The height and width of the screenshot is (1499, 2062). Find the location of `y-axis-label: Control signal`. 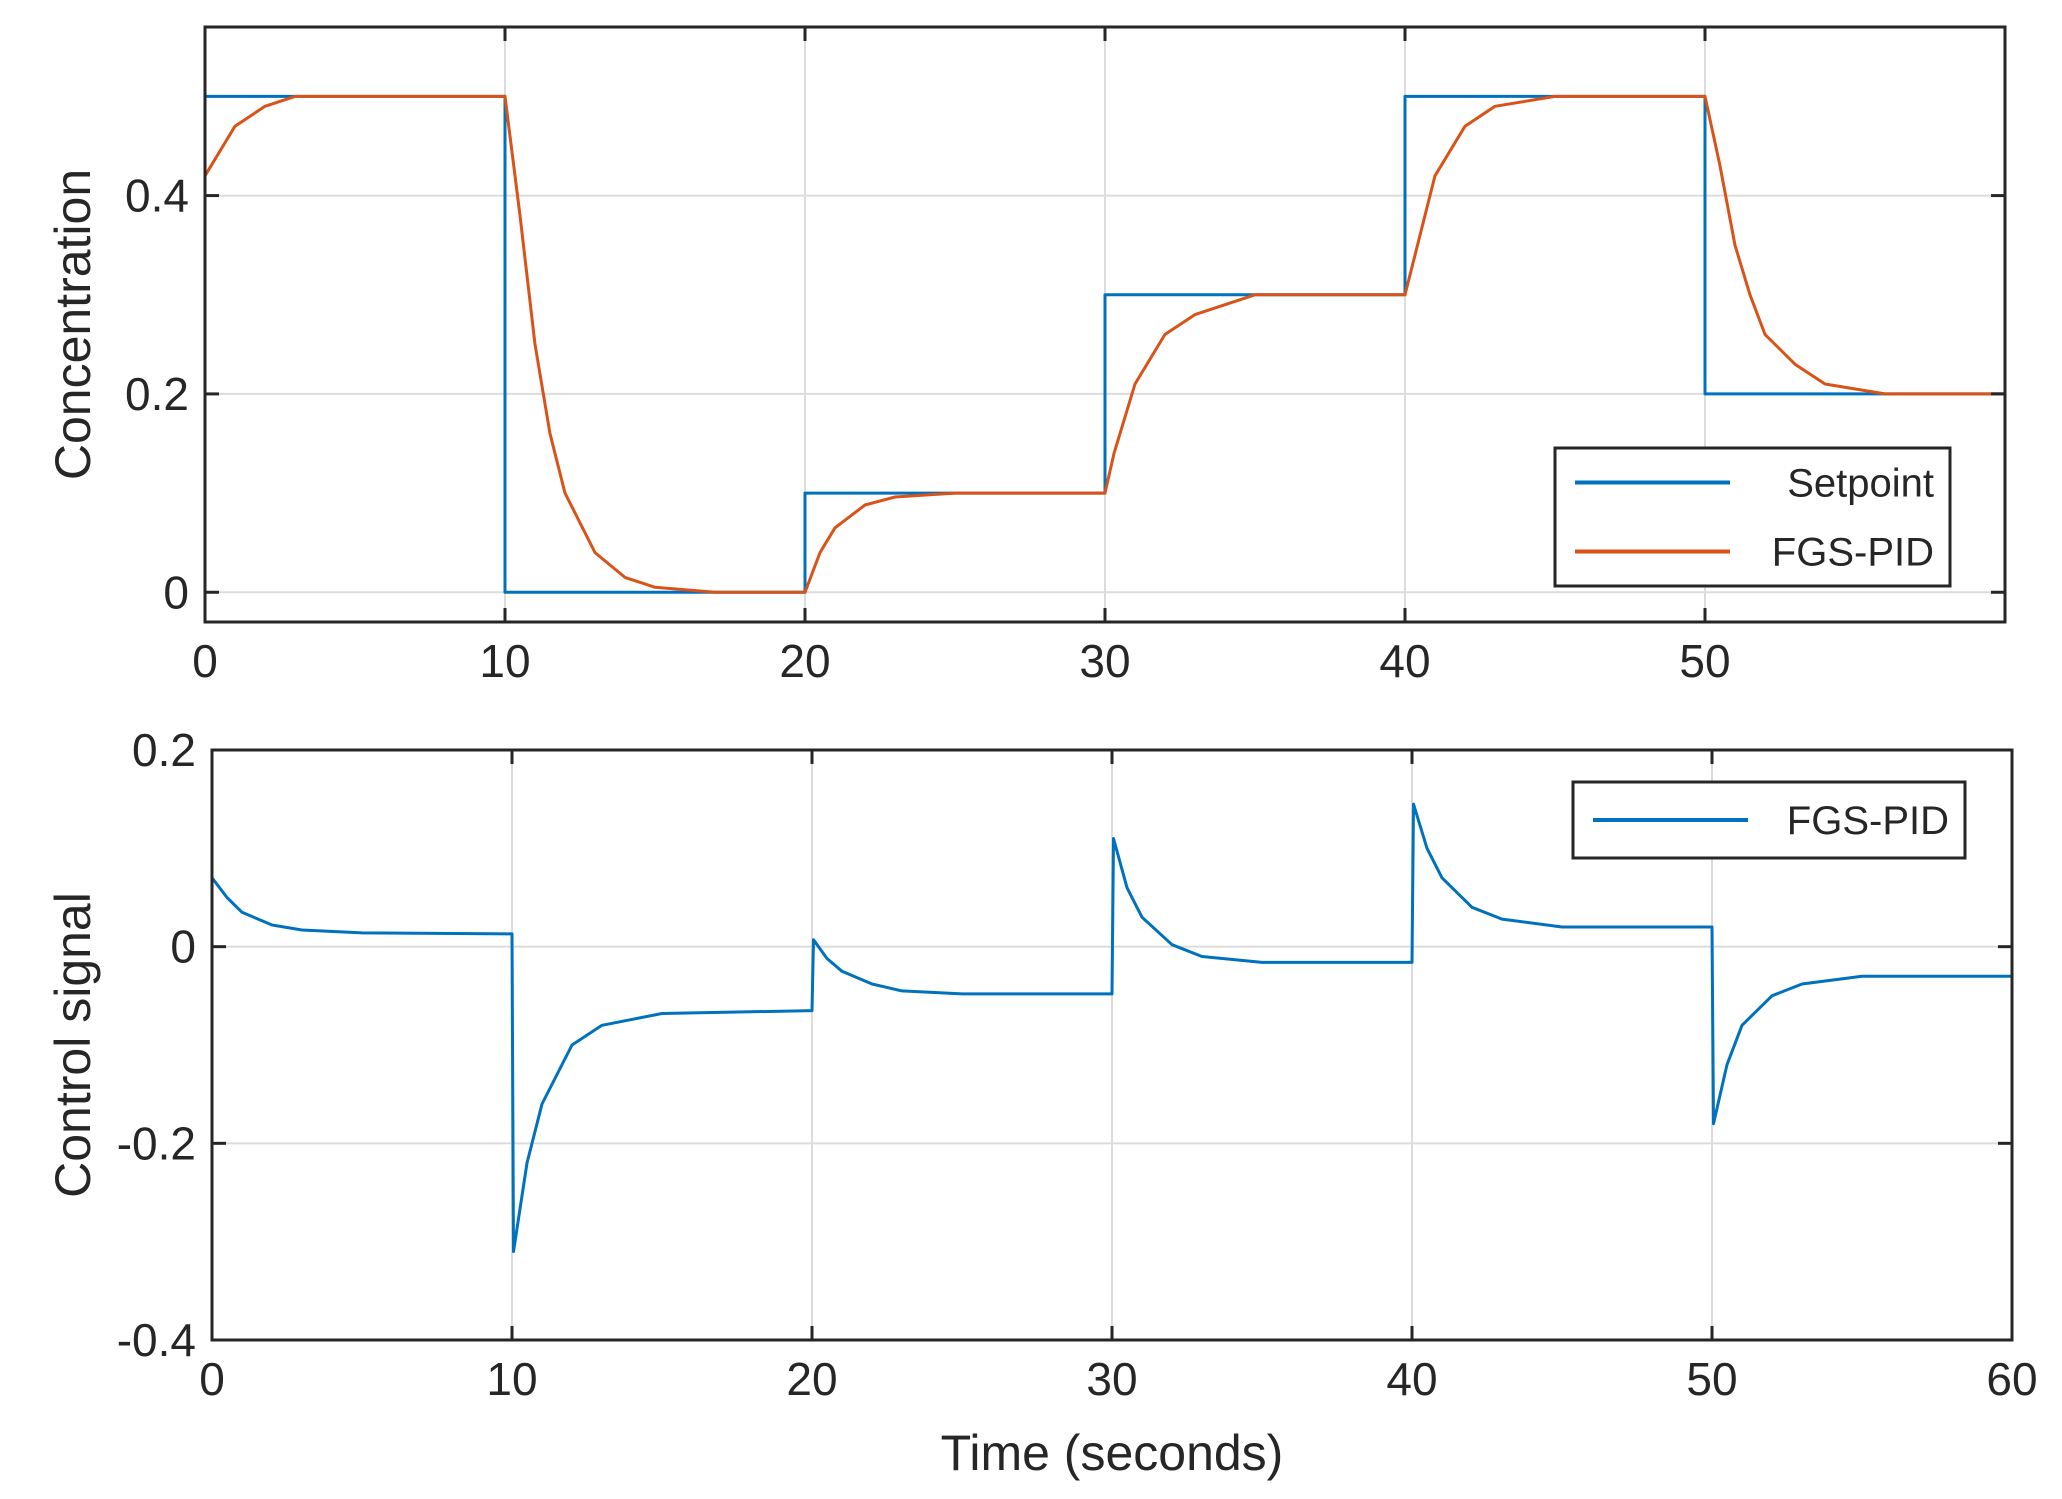

y-axis-label: Control signal is located at coordinates (73, 1045).